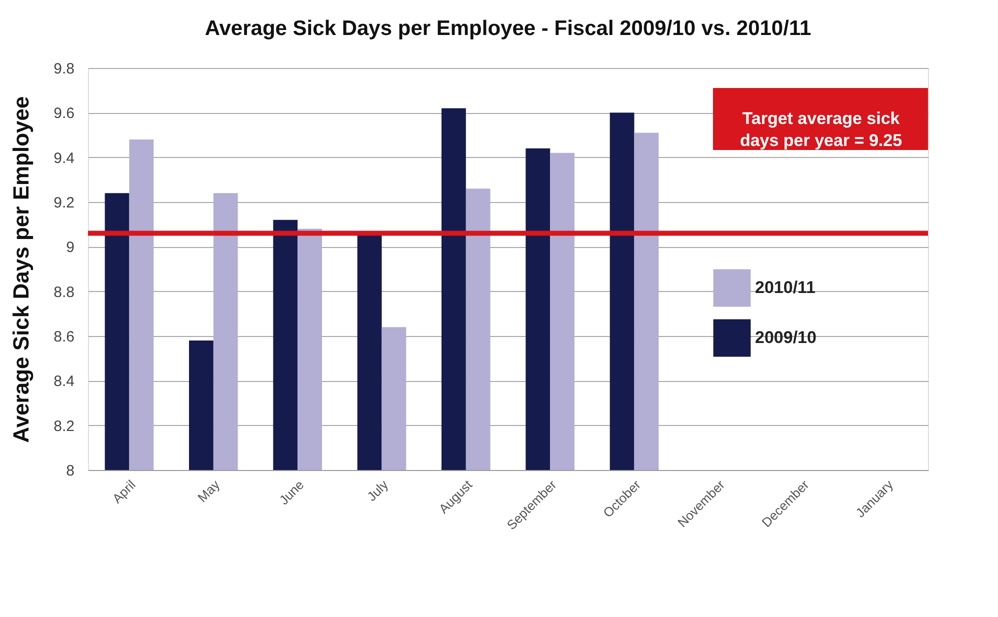 This screenshot has height=617, width=998. I want to click on y-tick-label: 9.8, so click(64, 69).